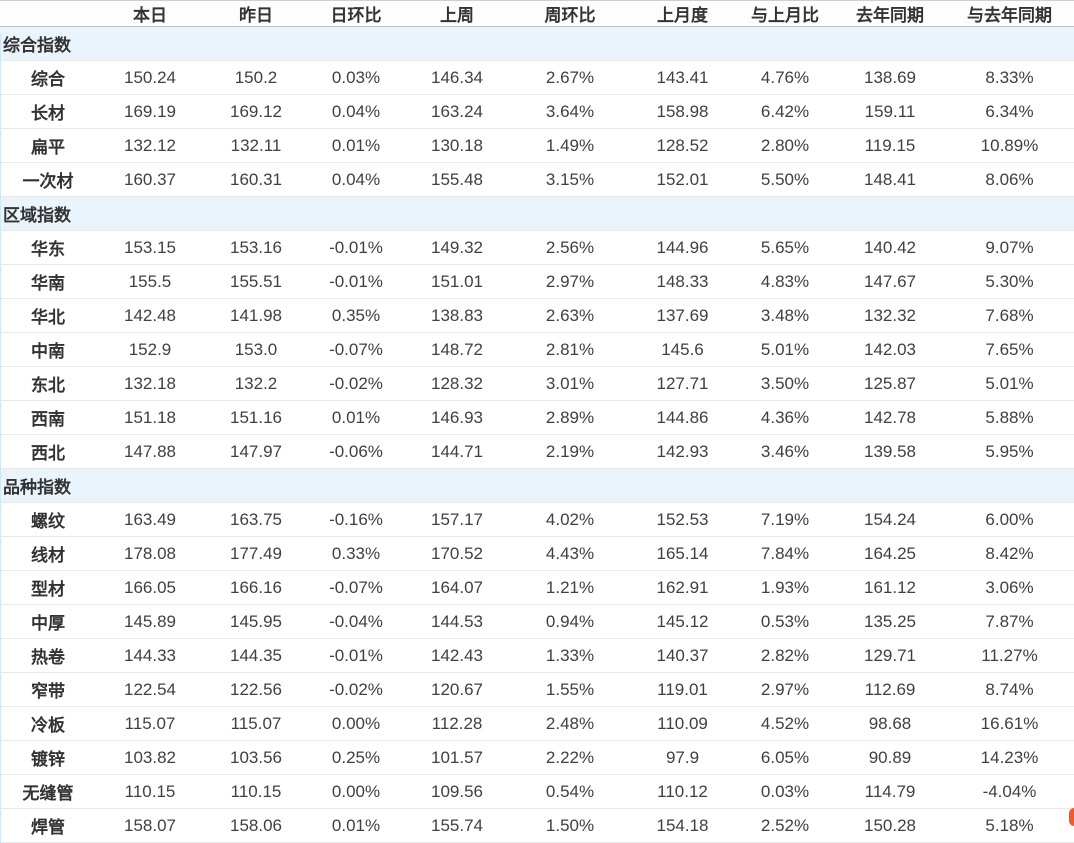 This screenshot has height=843, width=1074. Describe the element at coordinates (256, 655) in the screenshot. I see `value-cell: 144.35` at that location.